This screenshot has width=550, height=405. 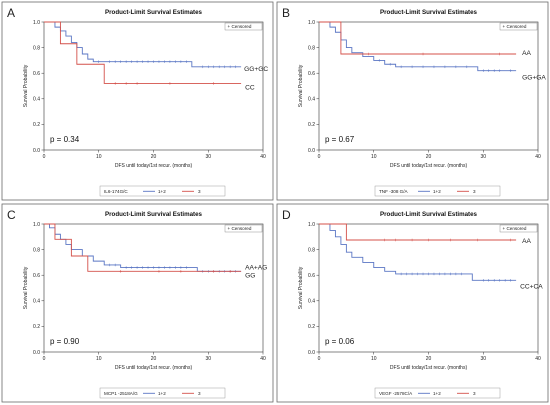 I want to click on series-legend: IL6-174G/C 1+2 3, so click(x=162, y=191).